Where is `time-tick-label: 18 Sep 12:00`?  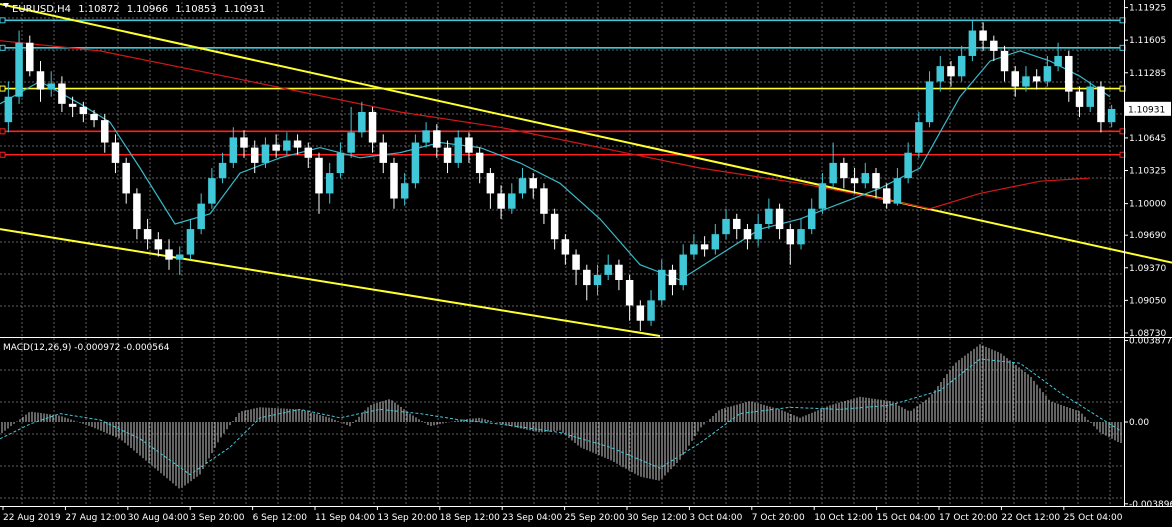
time-tick-label: 18 Sep 12:00 is located at coordinates (470, 518).